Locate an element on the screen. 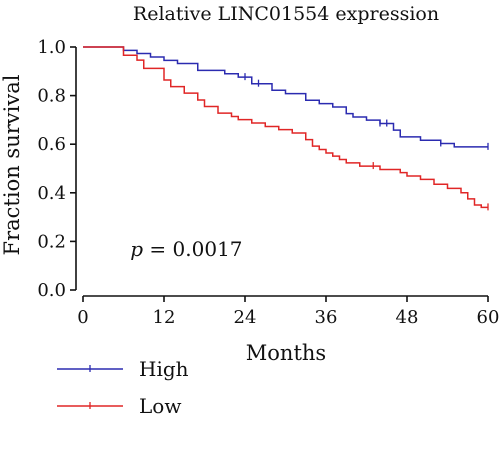 The width and height of the screenshot is (500, 453). p-label: p is located at coordinates (136, 249).